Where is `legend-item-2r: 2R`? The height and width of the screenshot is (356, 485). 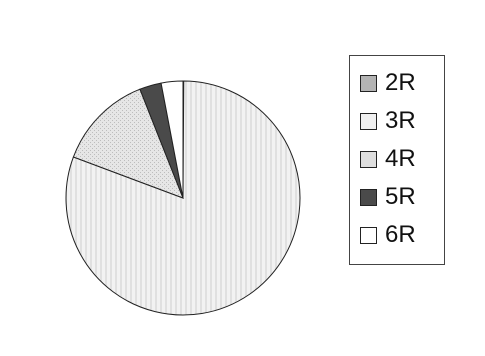
legend-item-2r: 2R is located at coordinates (388, 83).